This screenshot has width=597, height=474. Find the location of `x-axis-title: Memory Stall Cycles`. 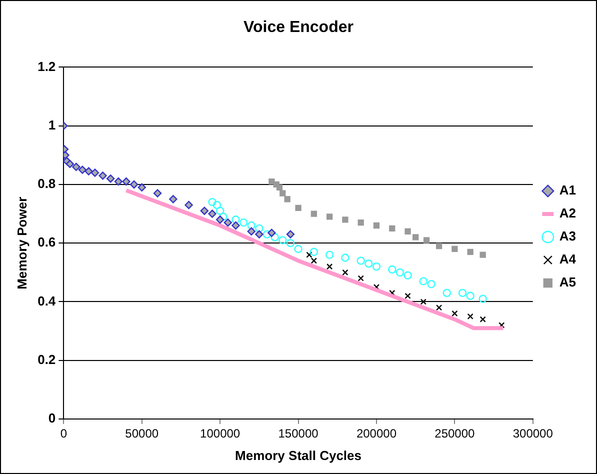

x-axis-title: Memory Stall Cycles is located at coordinates (298, 455).